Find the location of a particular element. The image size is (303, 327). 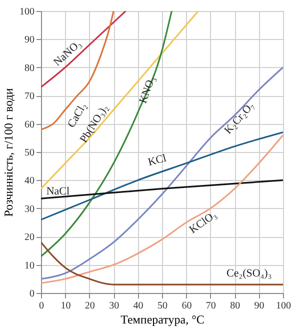

y-tick-label: 80 is located at coordinates (29, 68).